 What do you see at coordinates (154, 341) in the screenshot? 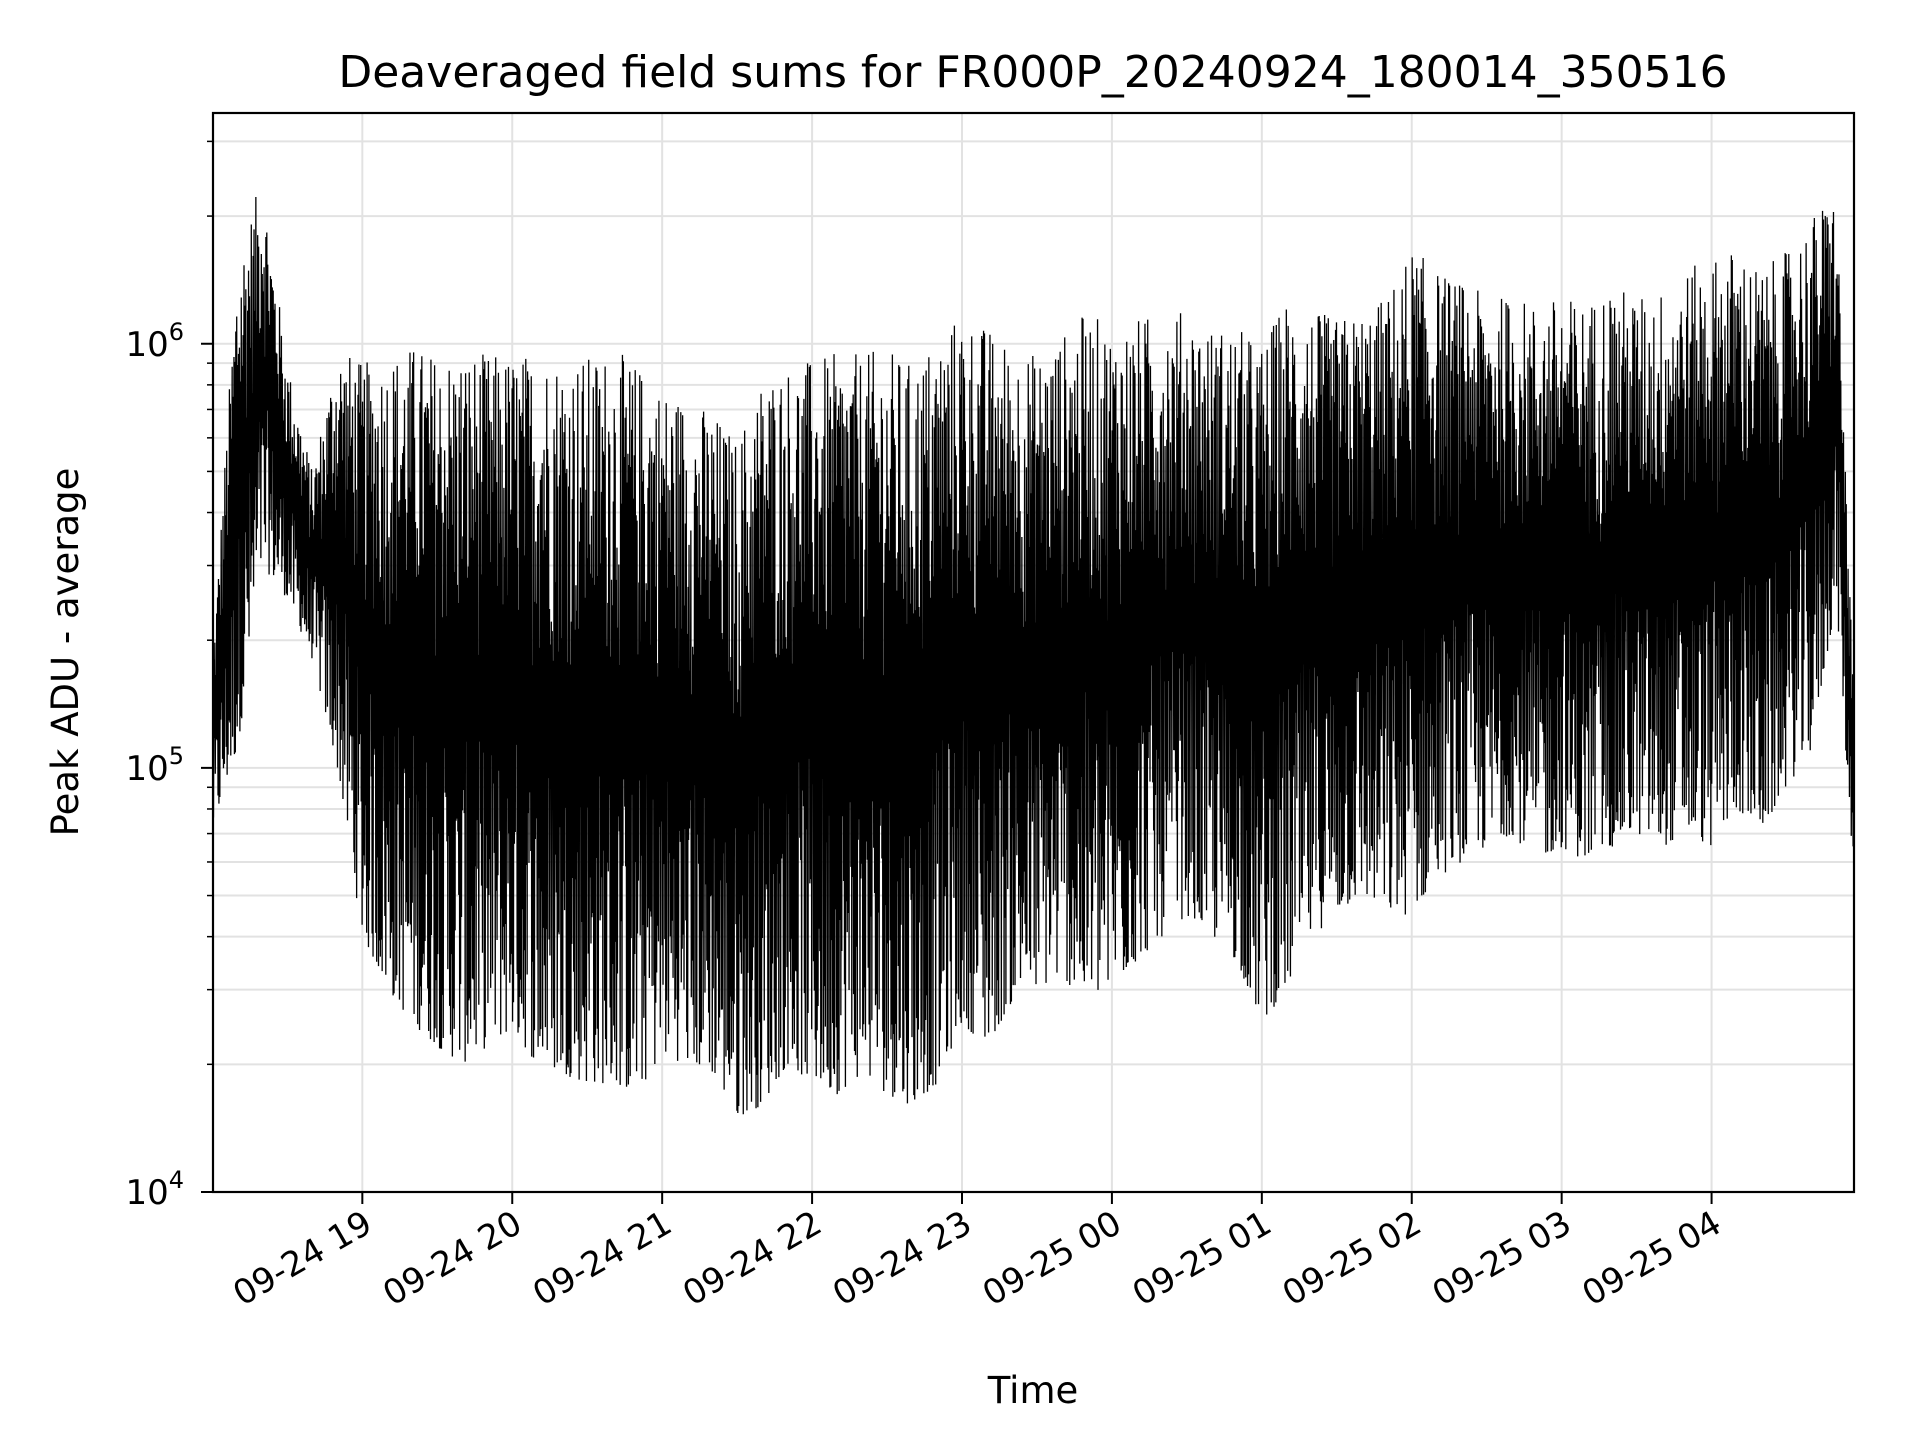
I see `y-tick-label: 10⁶` at bounding box center [154, 341].